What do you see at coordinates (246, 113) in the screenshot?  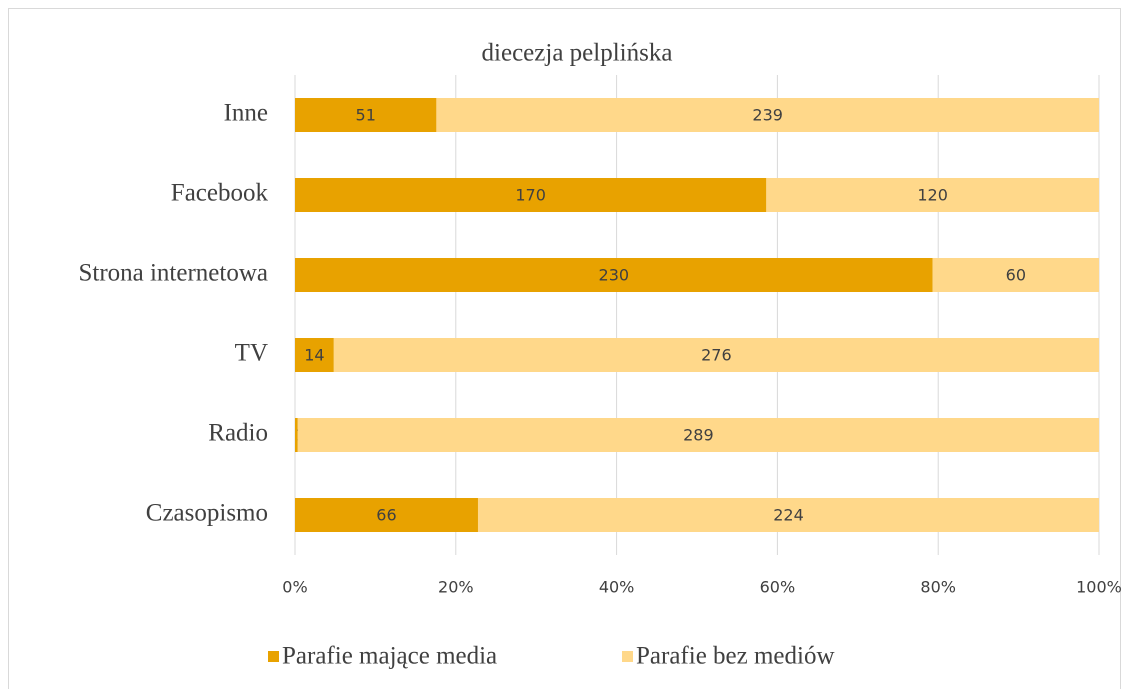 I see `y-tick-label: Inne` at bounding box center [246, 113].